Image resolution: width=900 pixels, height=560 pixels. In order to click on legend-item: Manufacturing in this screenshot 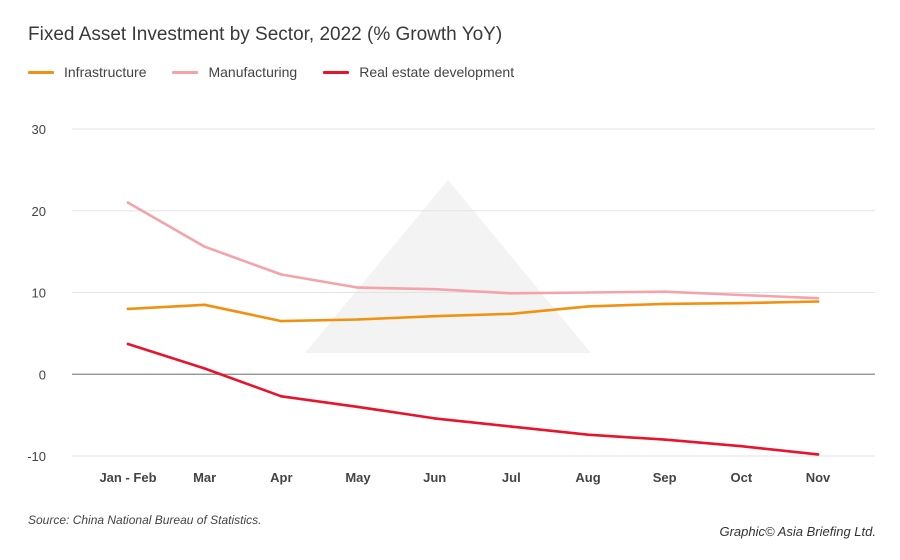, I will do `click(234, 72)`.